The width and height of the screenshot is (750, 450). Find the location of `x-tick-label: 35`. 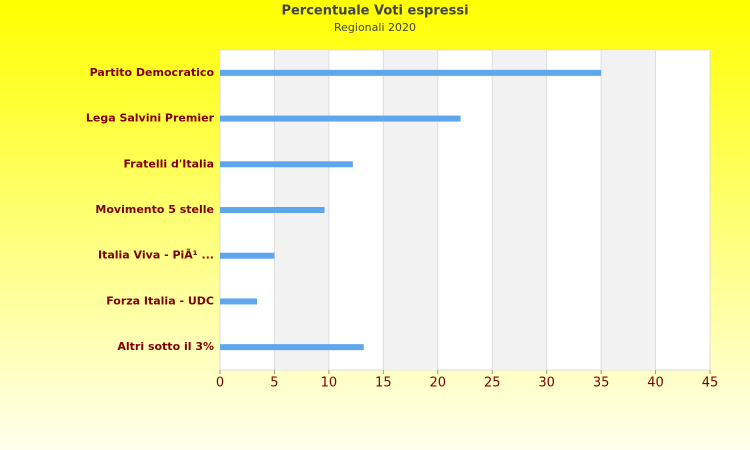

x-tick-label: 35 is located at coordinates (601, 383).